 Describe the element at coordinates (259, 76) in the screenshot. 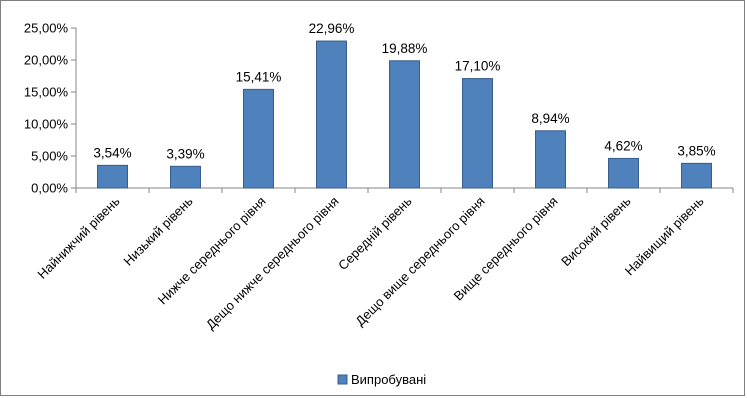

I see `data-label: 15,41%` at that location.